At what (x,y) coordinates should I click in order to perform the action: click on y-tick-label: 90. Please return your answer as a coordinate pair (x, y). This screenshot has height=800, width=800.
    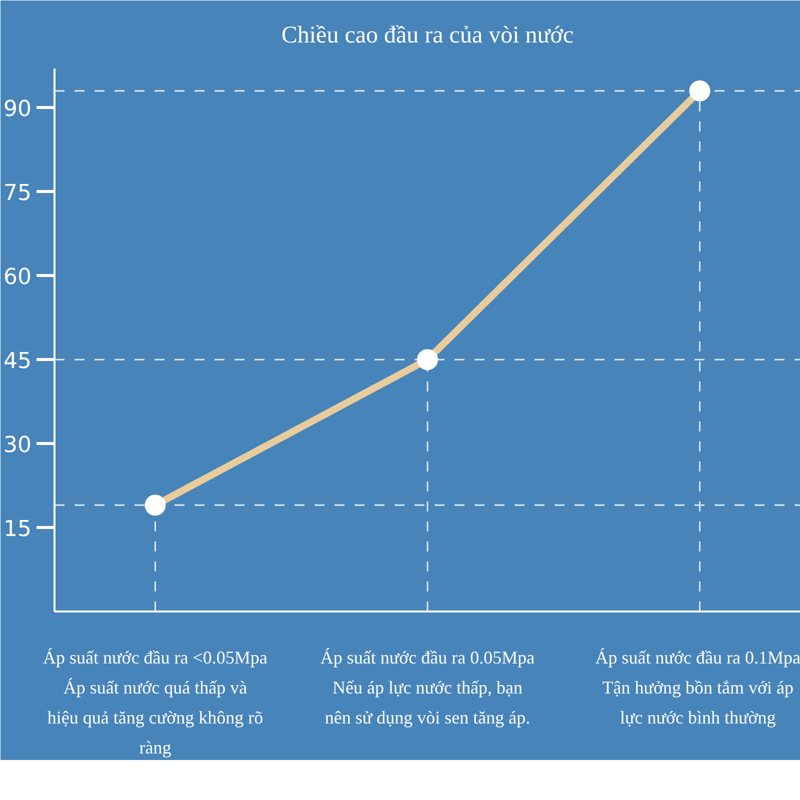
    Looking at the image, I should click on (18, 109).